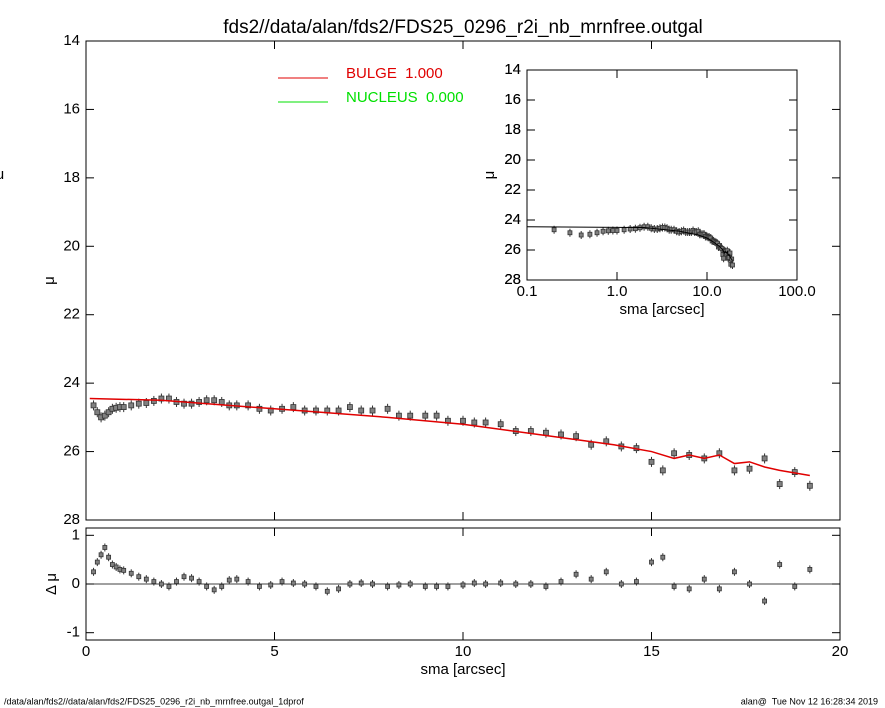 The width and height of the screenshot is (885, 708). I want to click on y-tick-label: 0, so click(76, 583).